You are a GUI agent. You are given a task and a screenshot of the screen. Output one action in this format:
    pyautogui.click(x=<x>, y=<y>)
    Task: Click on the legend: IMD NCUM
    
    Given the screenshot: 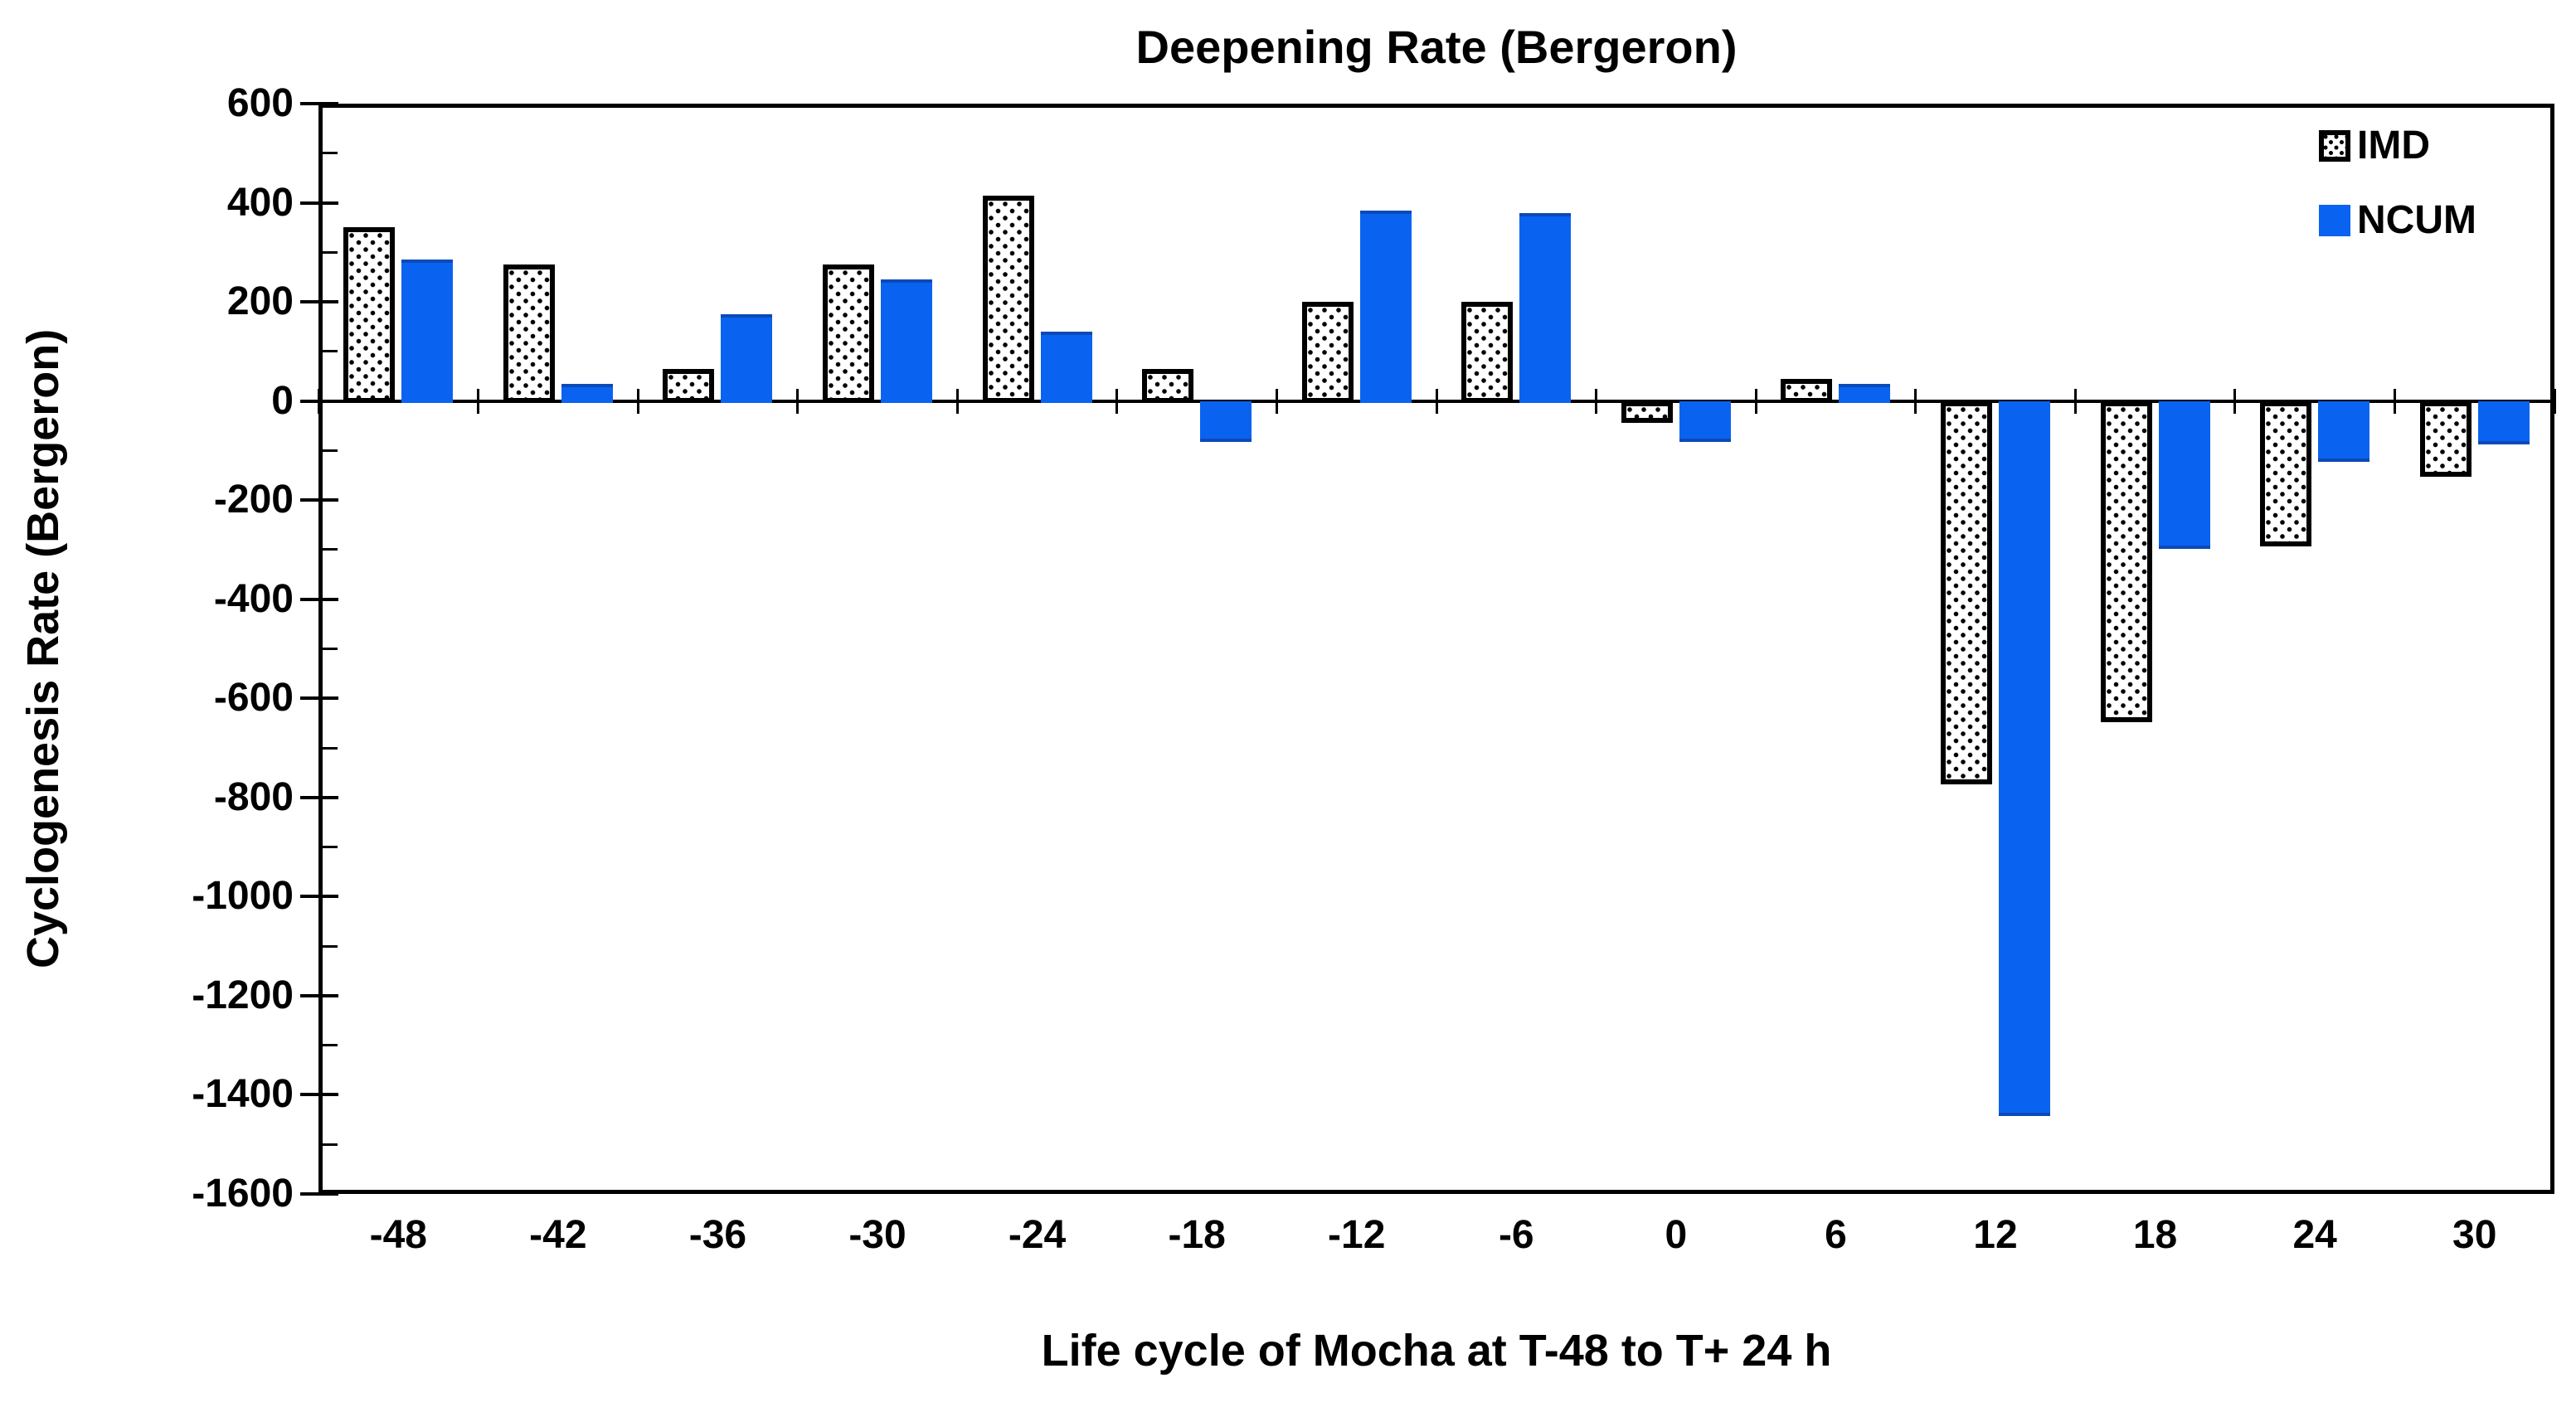 What is the action you would take?
    pyautogui.click(x=2431, y=199)
    